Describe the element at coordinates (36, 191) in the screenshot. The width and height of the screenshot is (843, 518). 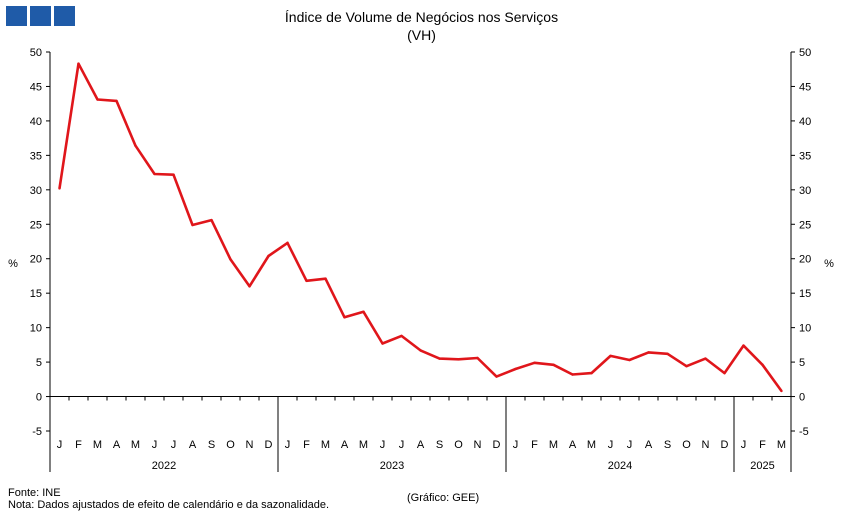
I see `y-tick-label-left: 30` at that location.